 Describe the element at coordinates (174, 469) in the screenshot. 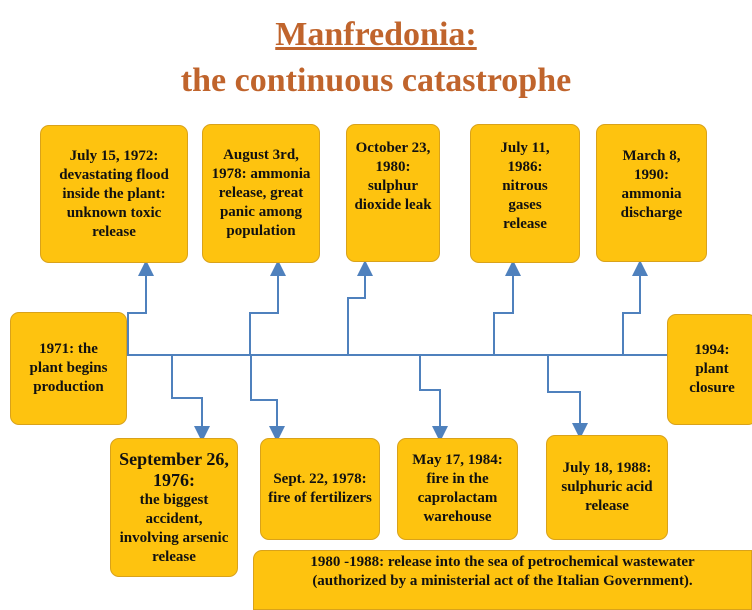

I see `event-date: September 26, 1976:` at that location.